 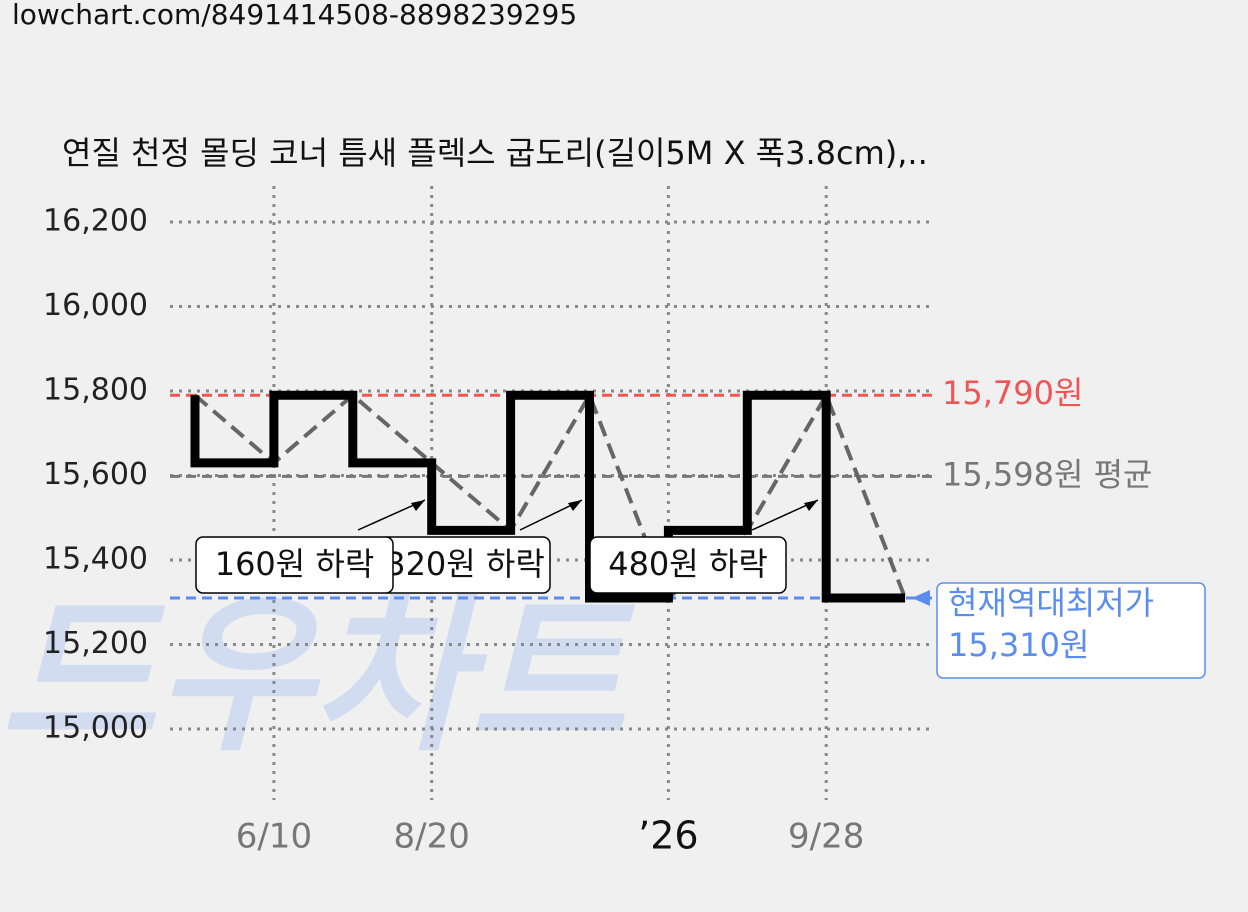 I want to click on max-label: 15,790원, so click(x=1012, y=393).